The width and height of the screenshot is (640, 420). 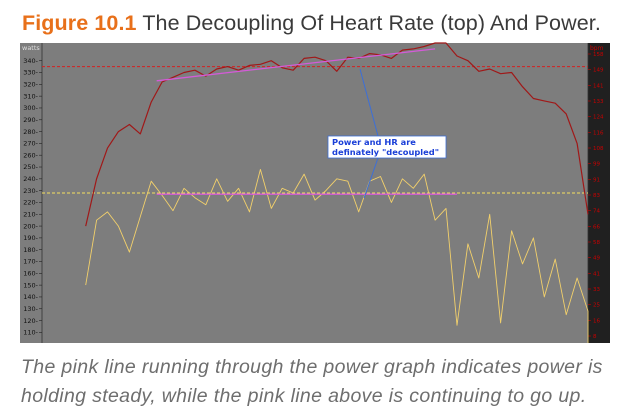 I want to click on left-tick-label: 130-, so click(x=30, y=309).